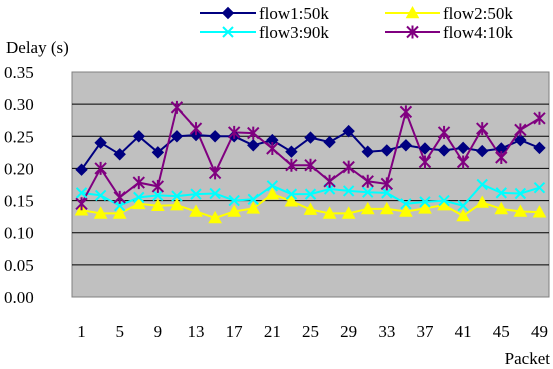 Image resolution: width=553 pixels, height=369 pixels. Describe the element at coordinates (19, 233) in the screenshot. I see `y-tick-label: 0.10` at that location.